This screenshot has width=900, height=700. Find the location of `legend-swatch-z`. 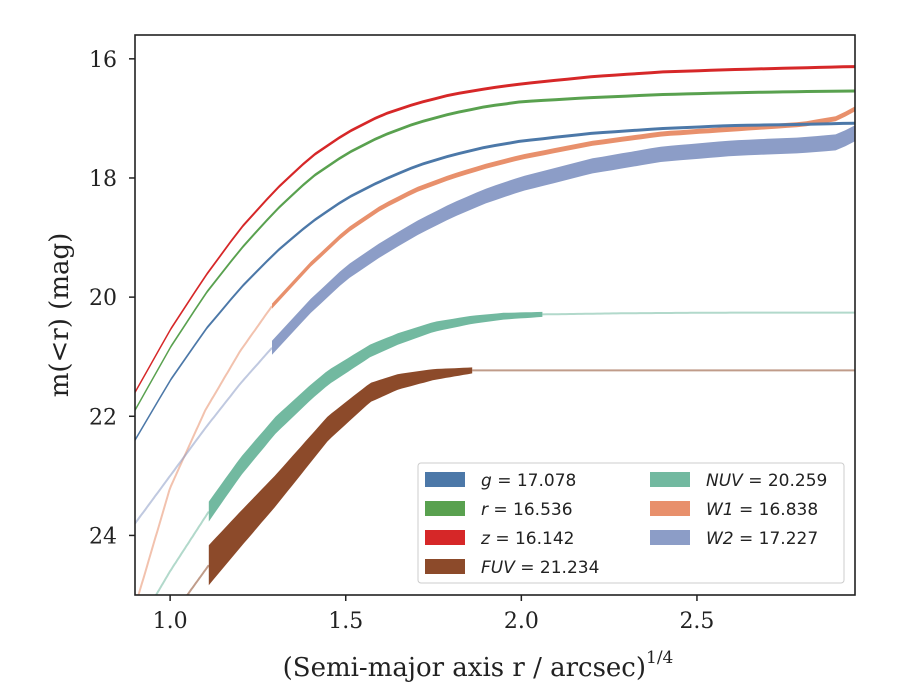

legend-swatch-z is located at coordinates (445, 537).